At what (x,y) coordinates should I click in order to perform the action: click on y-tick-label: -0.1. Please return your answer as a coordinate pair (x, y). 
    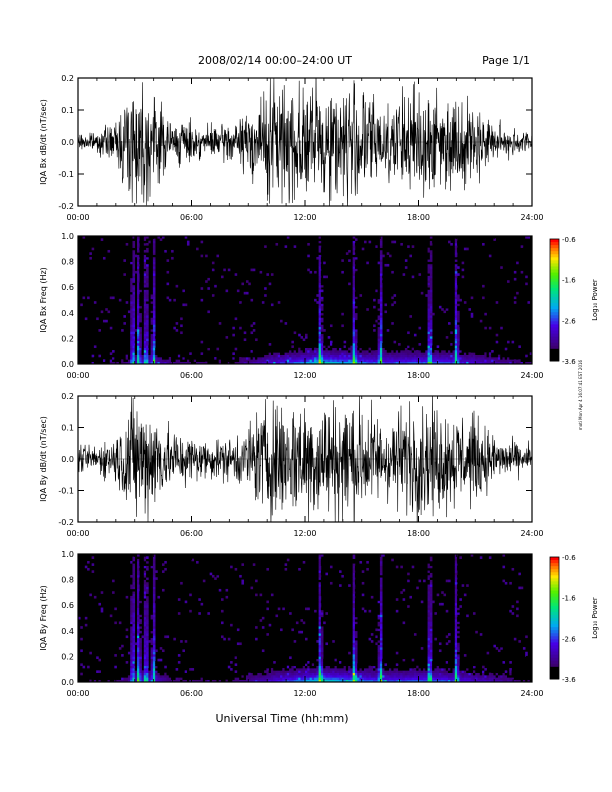
    Looking at the image, I should click on (66, 174).